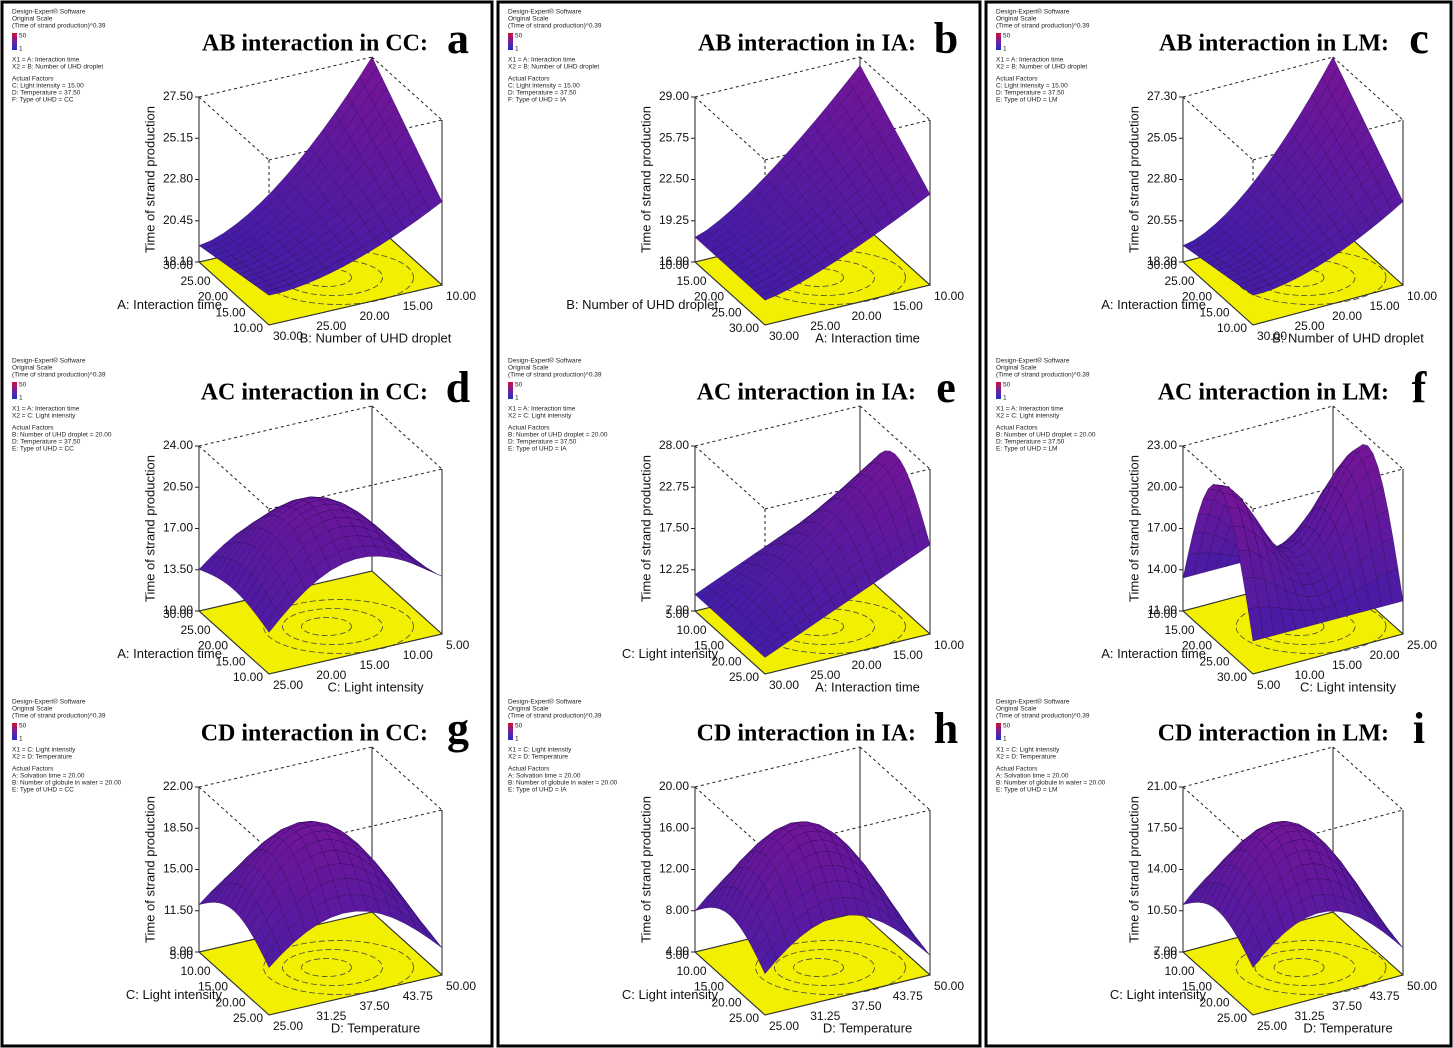  Describe the element at coordinates (674, 569) in the screenshot. I see `z-tick-label: 12.25` at that location.